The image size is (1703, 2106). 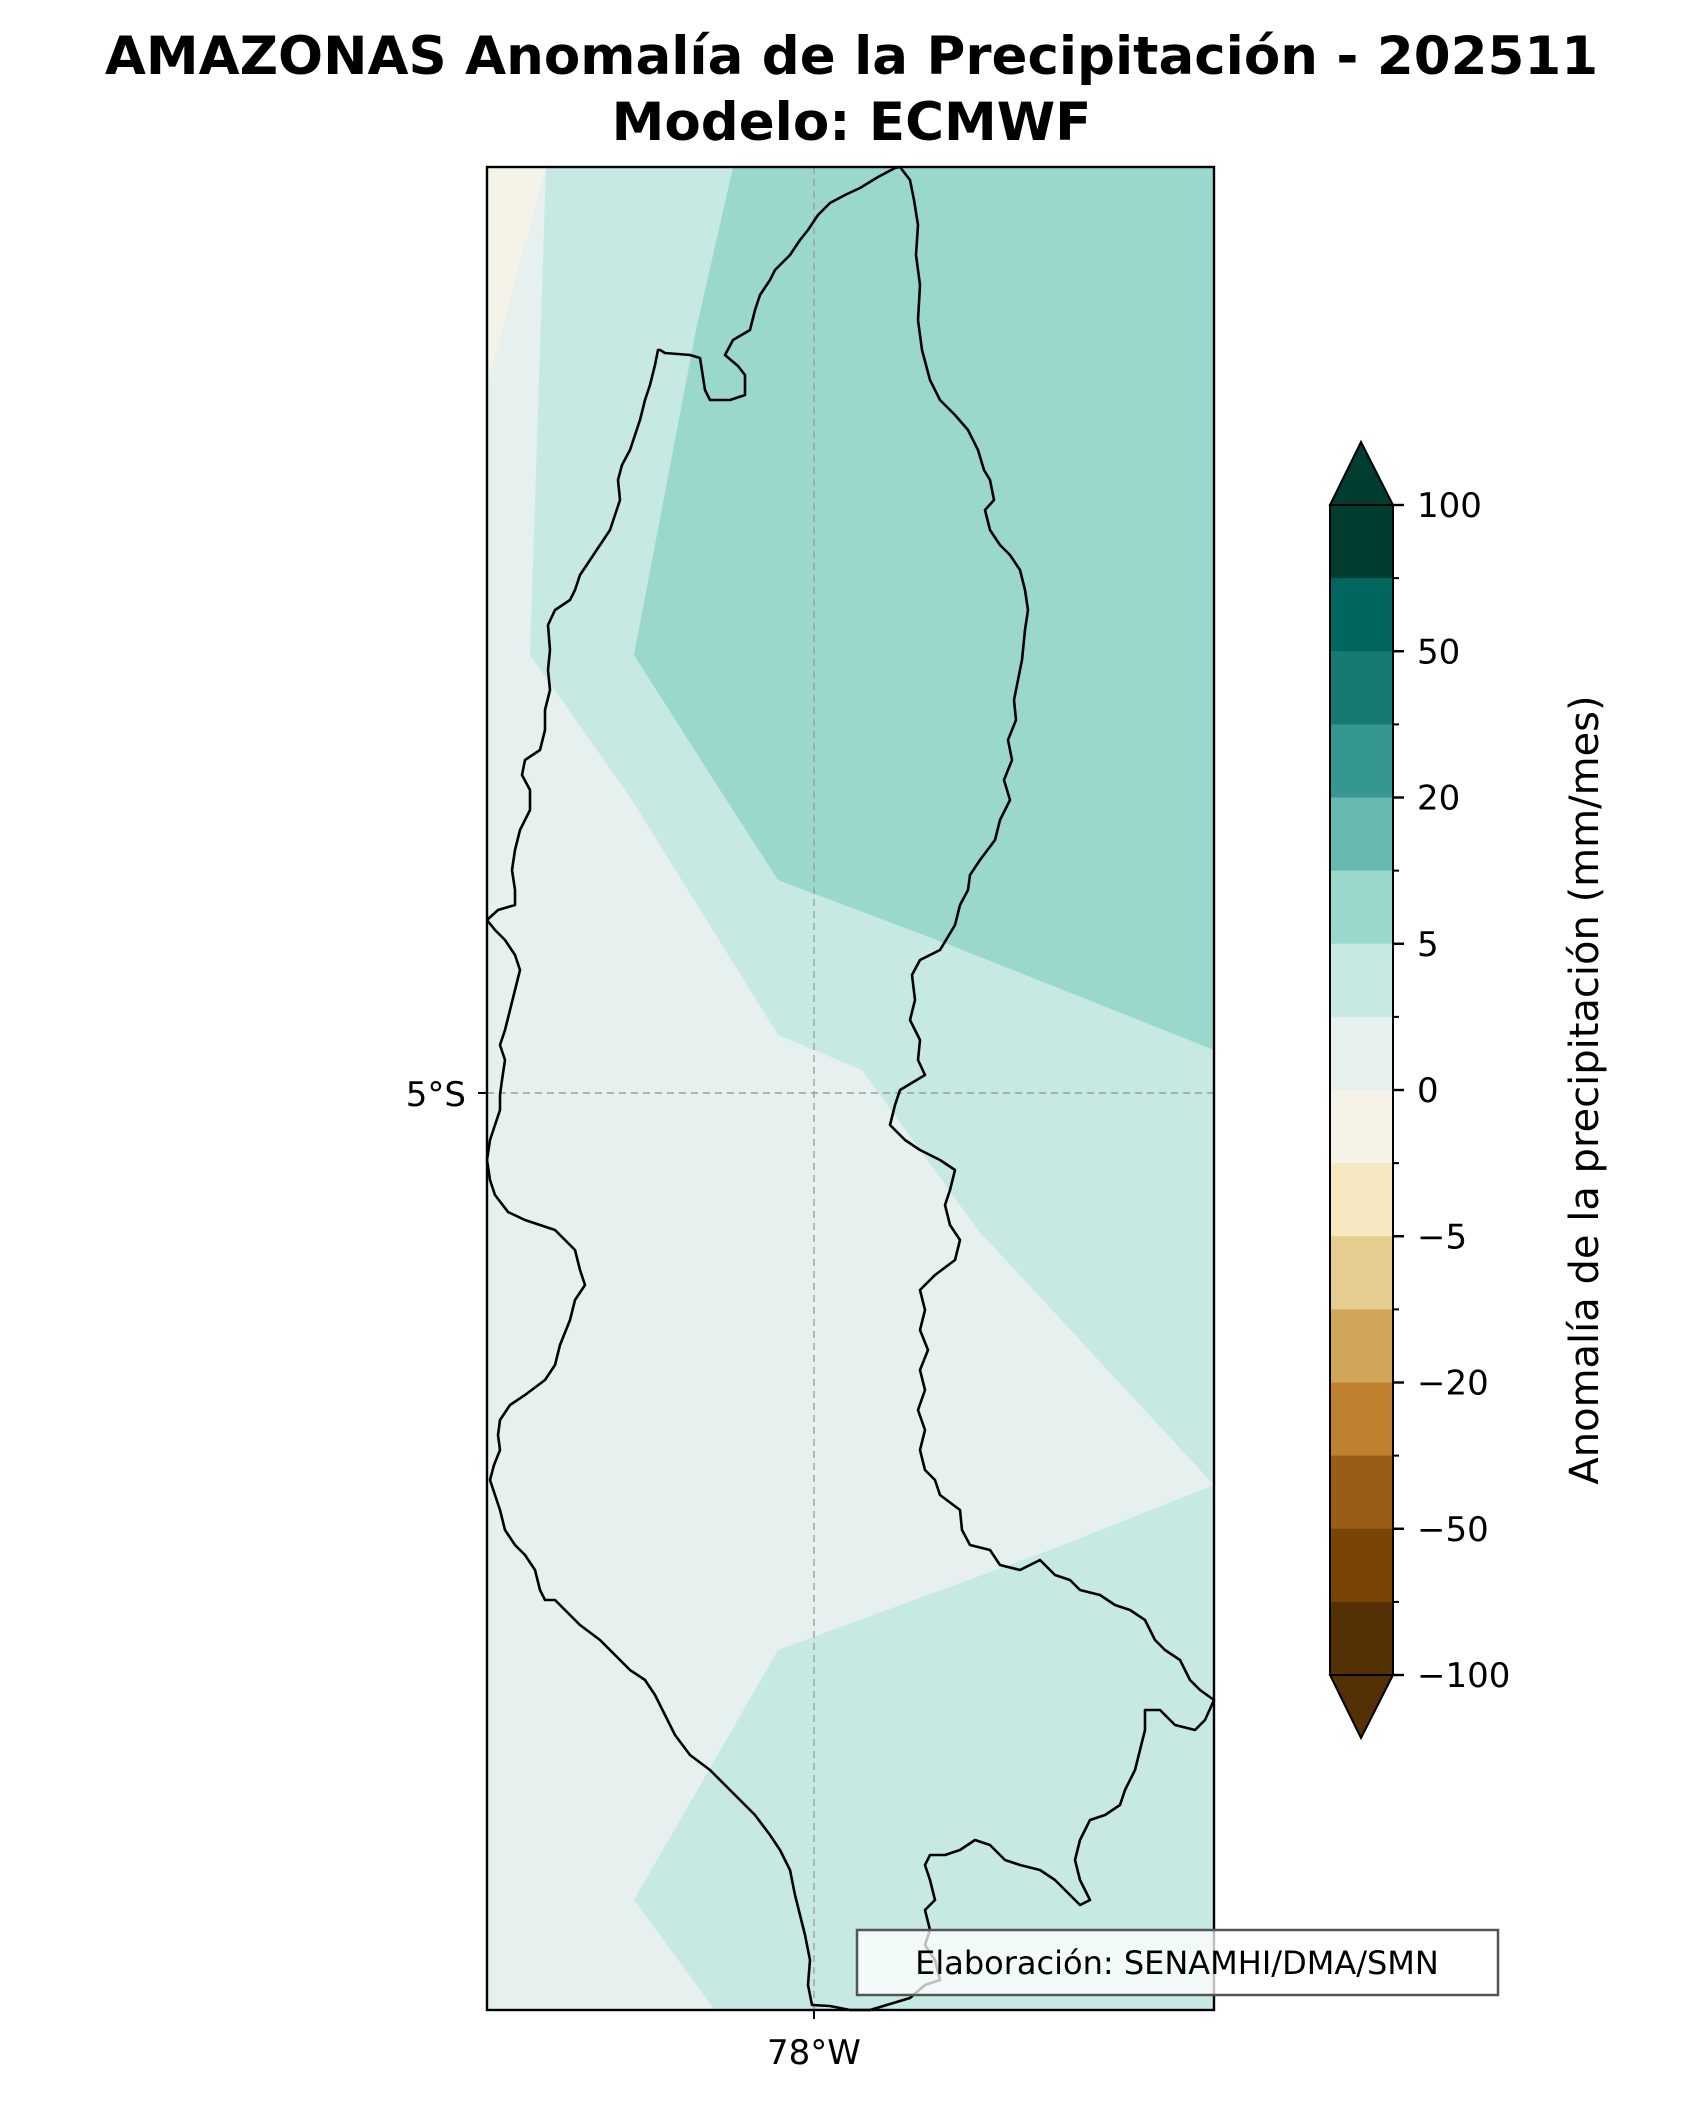 I want to click on colorbar-tick-label: −100, so click(x=1463, y=1676).